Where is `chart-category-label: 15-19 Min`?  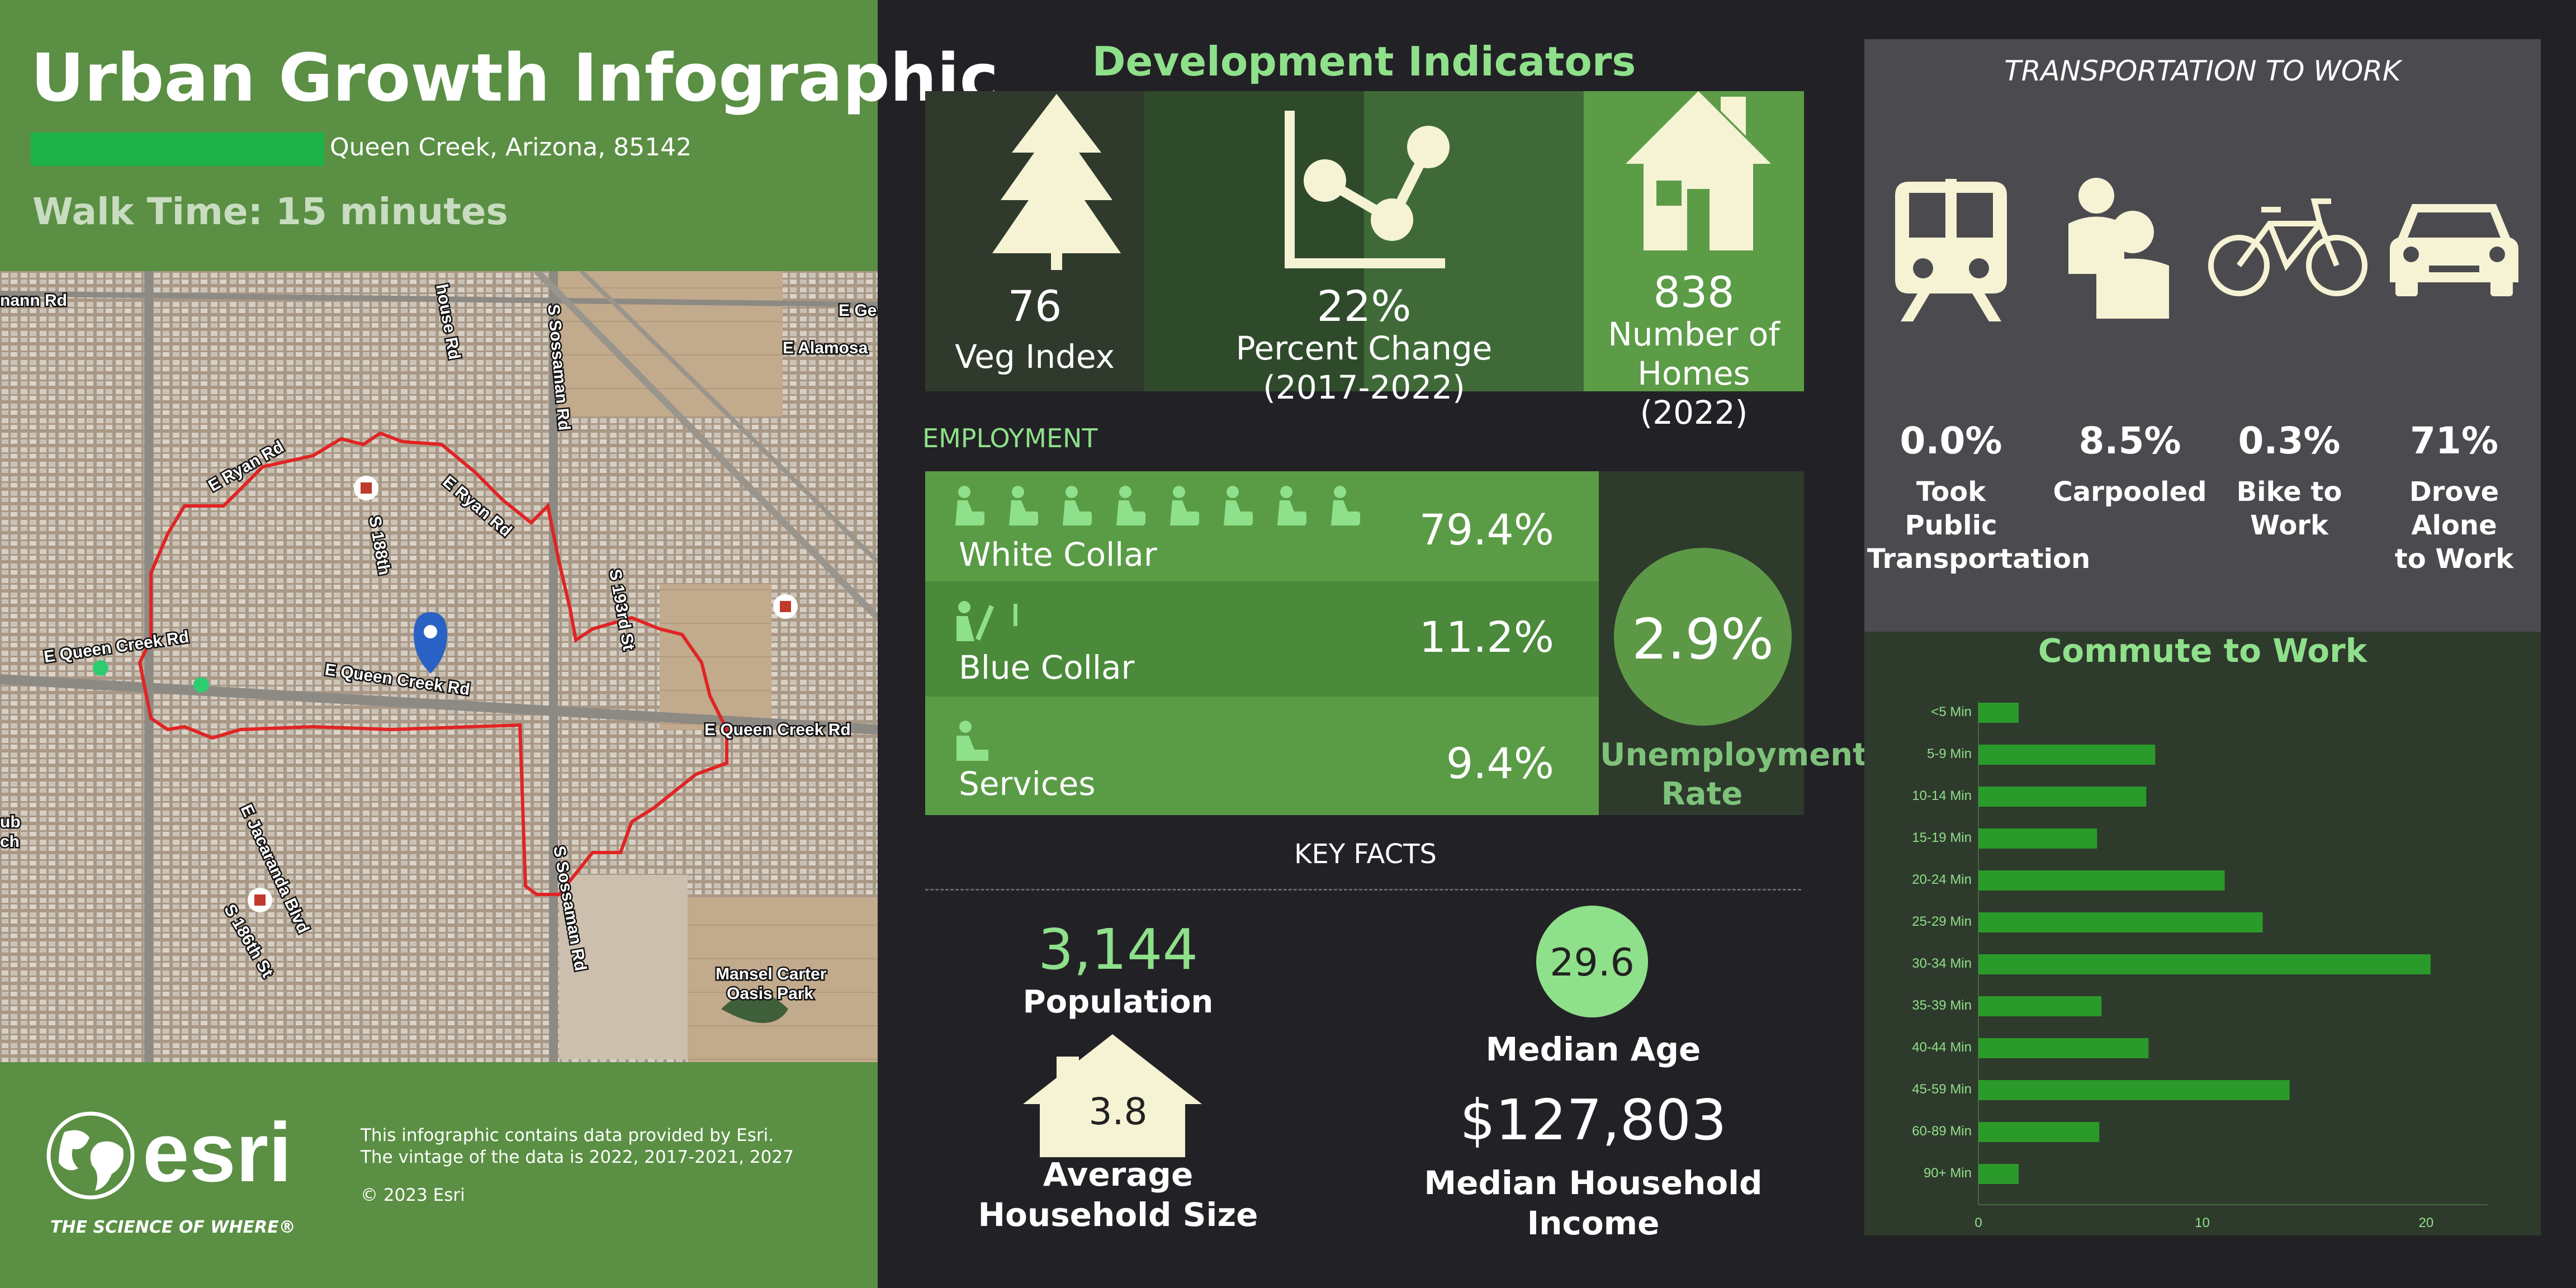 chart-category-label: 15-19 Min is located at coordinates (1942, 837).